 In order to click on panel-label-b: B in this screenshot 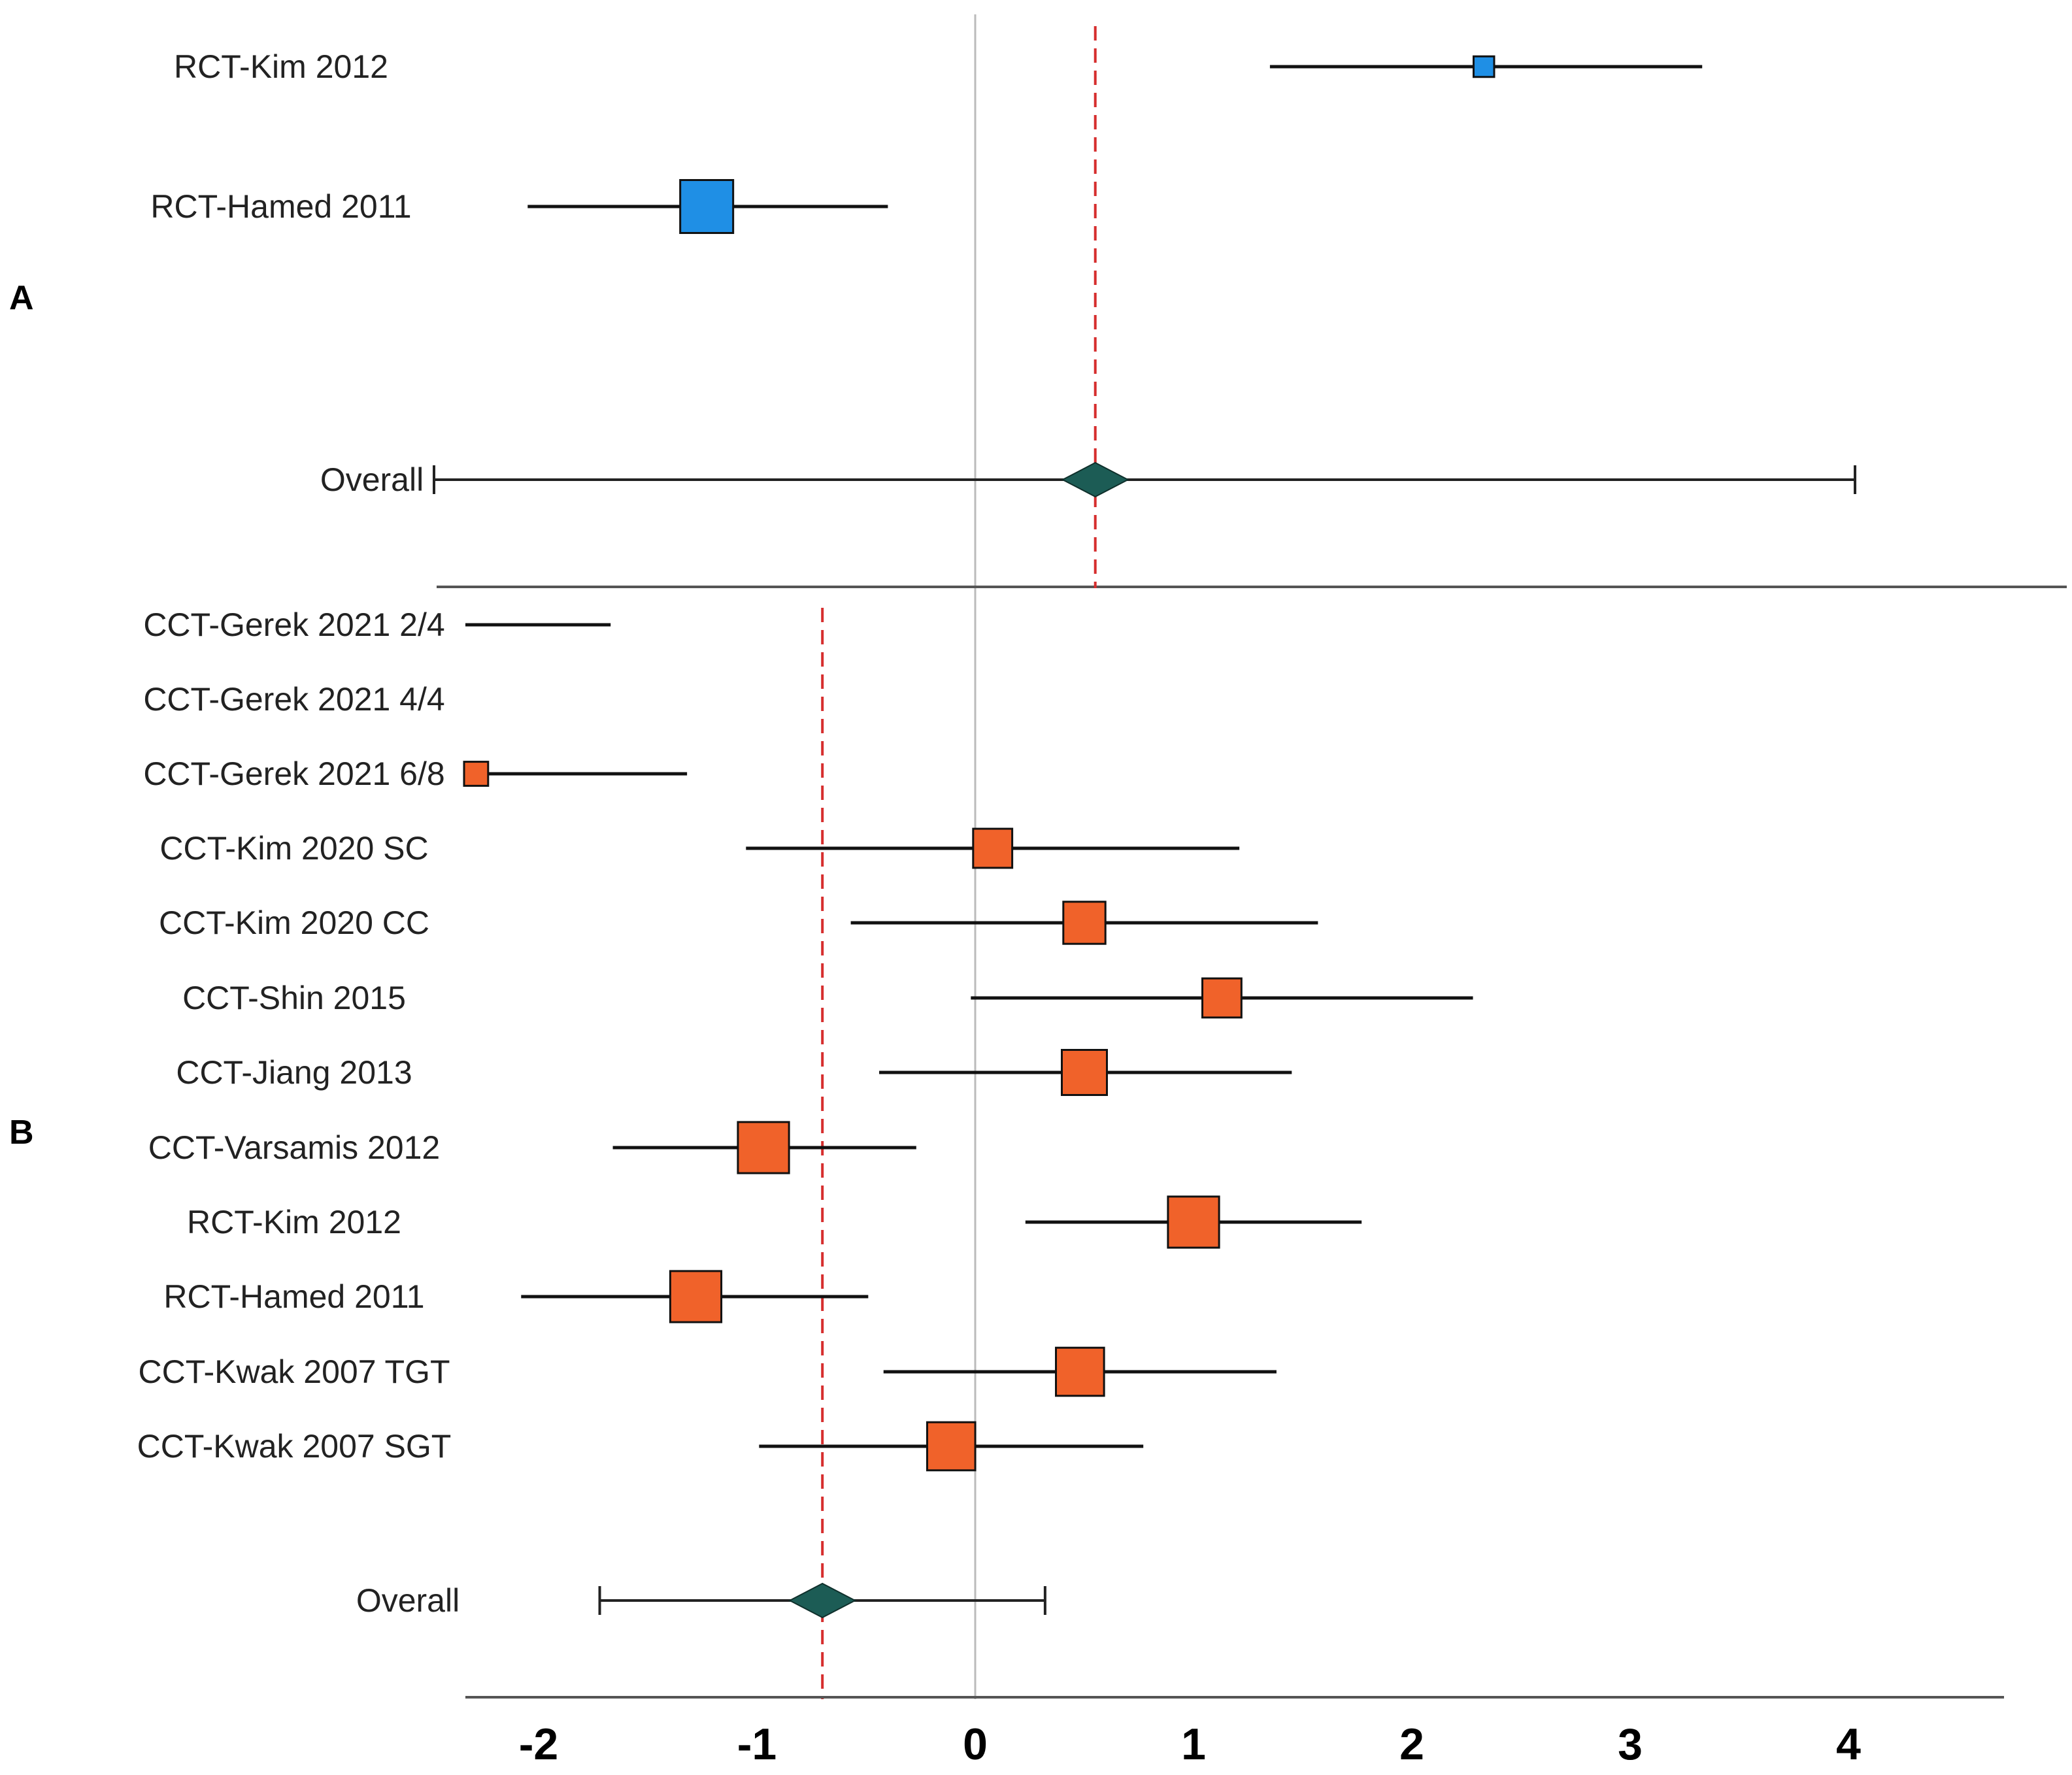, I will do `click(21, 1133)`.